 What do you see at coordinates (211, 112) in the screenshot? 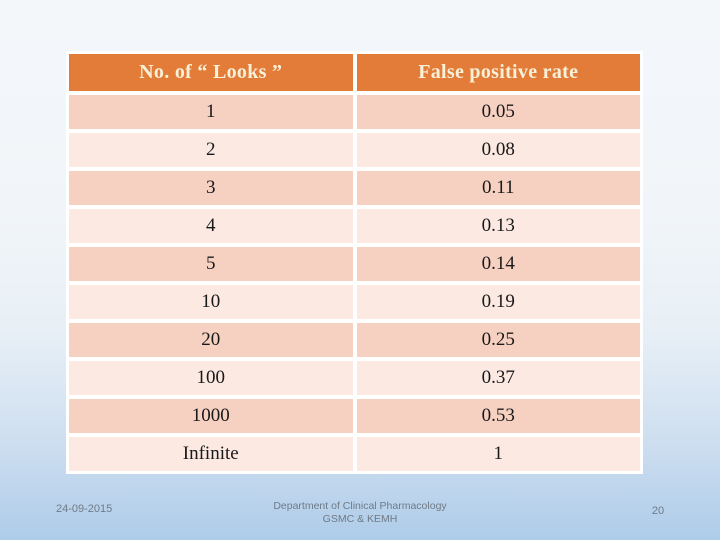
I see `cell-looks: 1` at bounding box center [211, 112].